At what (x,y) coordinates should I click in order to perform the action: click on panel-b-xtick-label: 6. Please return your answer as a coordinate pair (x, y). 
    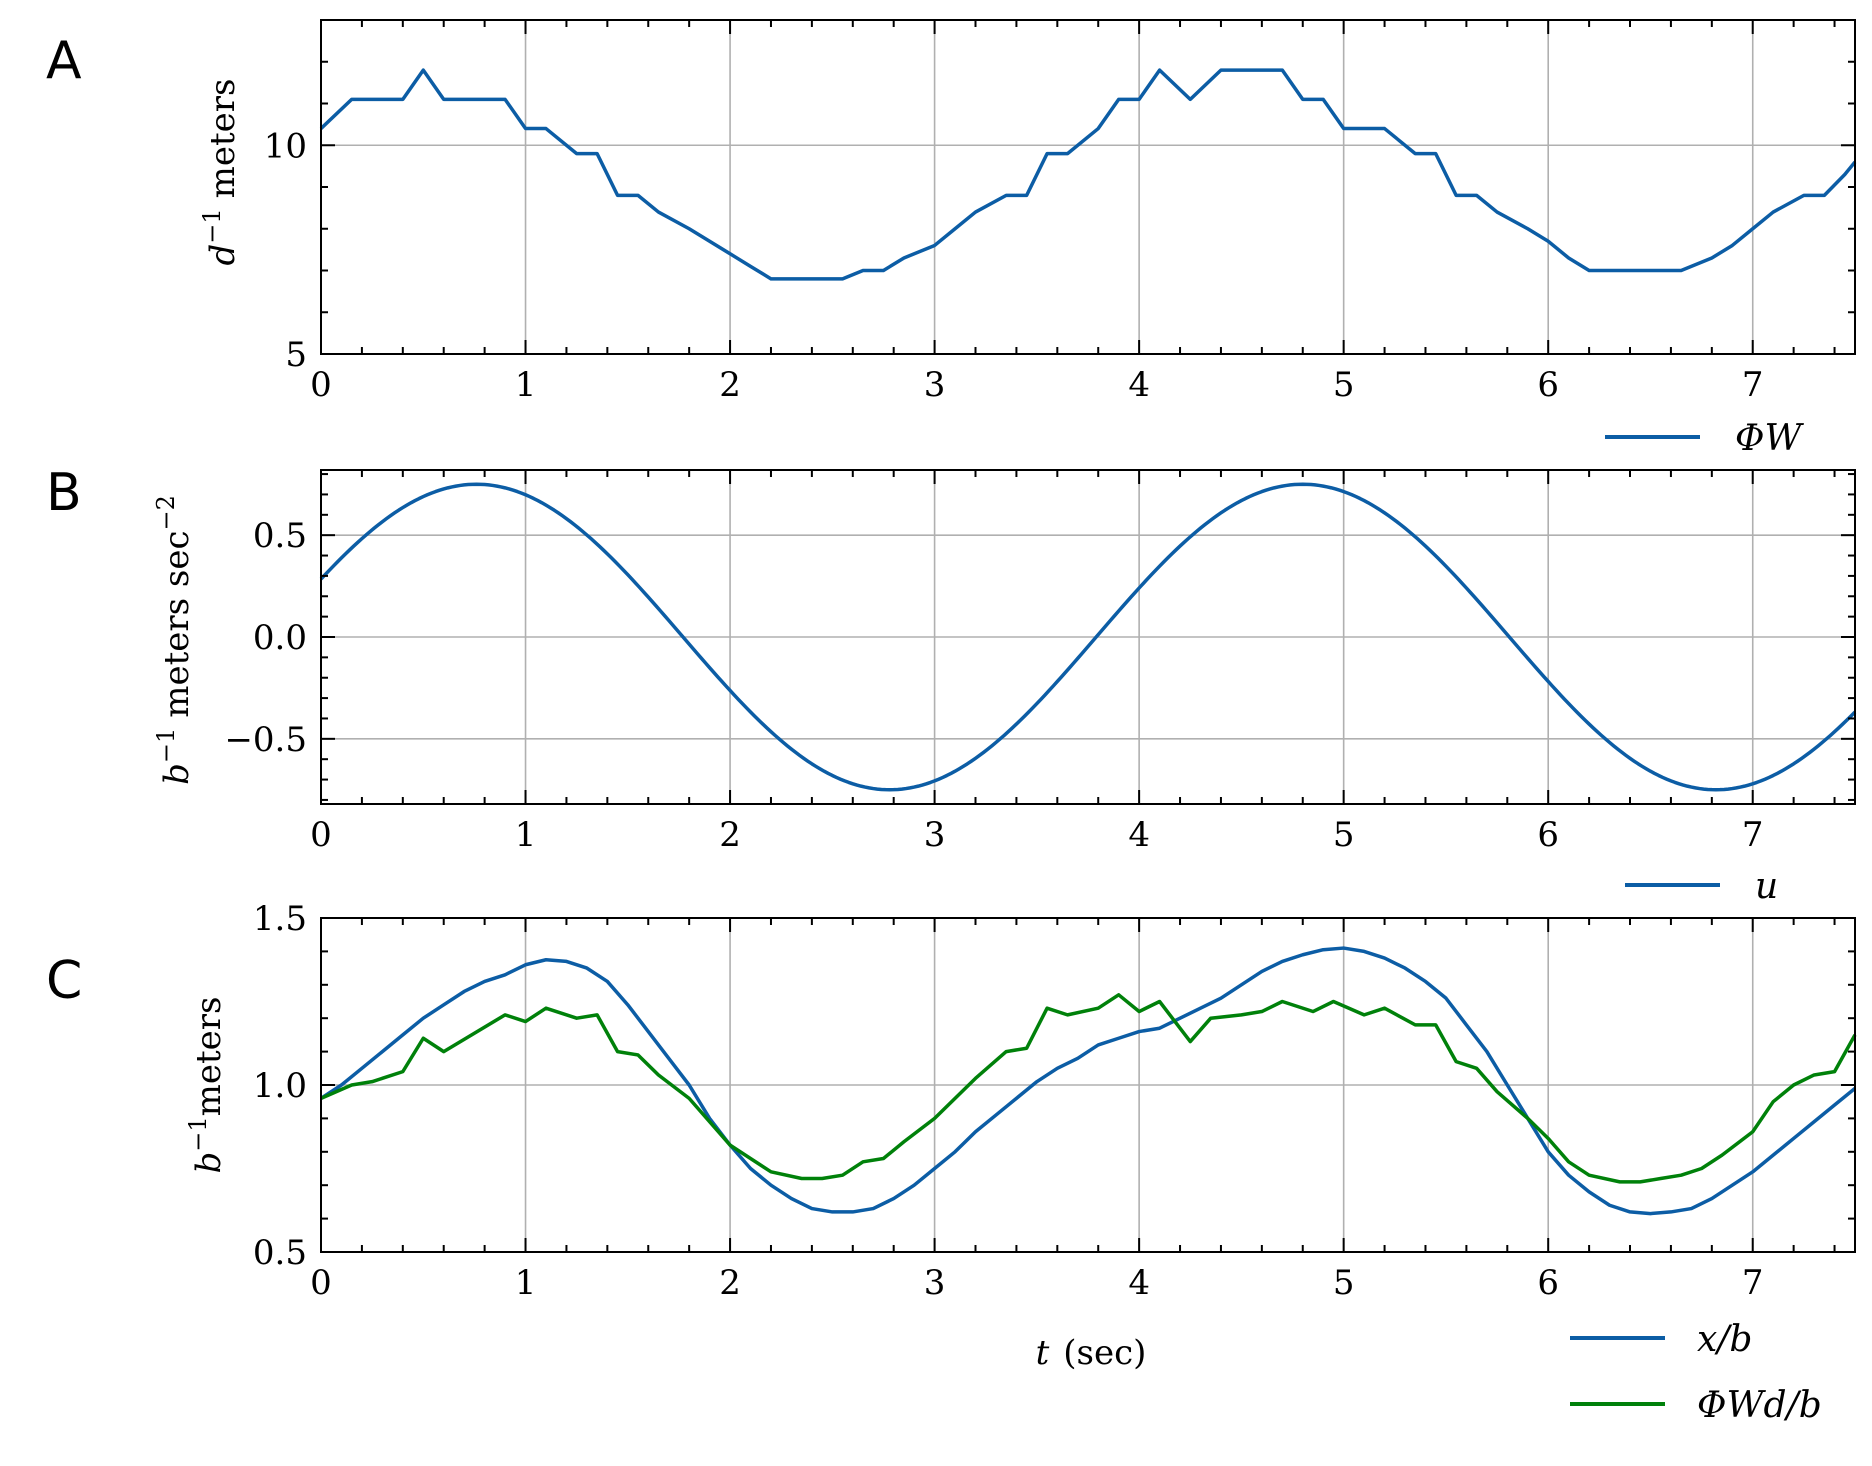
    Looking at the image, I should click on (1548, 835).